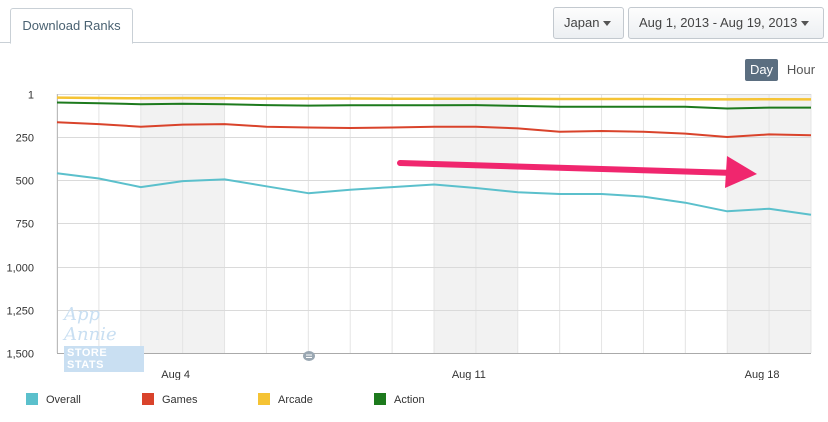  I want to click on y-tick-label: 500, so click(25, 182).